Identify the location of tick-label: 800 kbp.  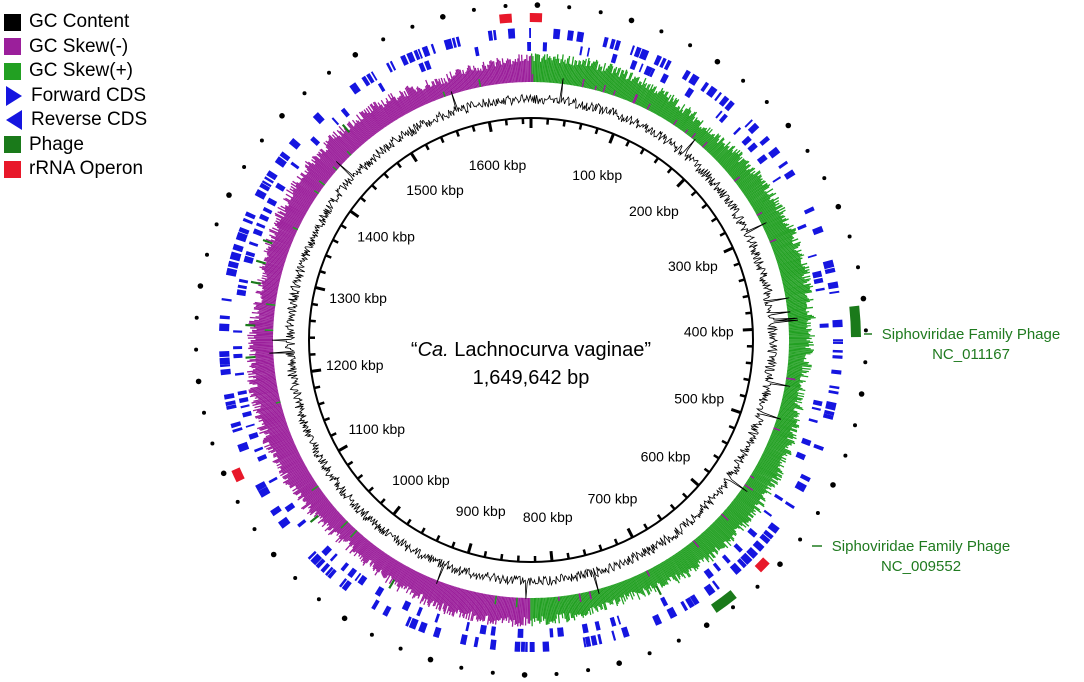
(548, 517).